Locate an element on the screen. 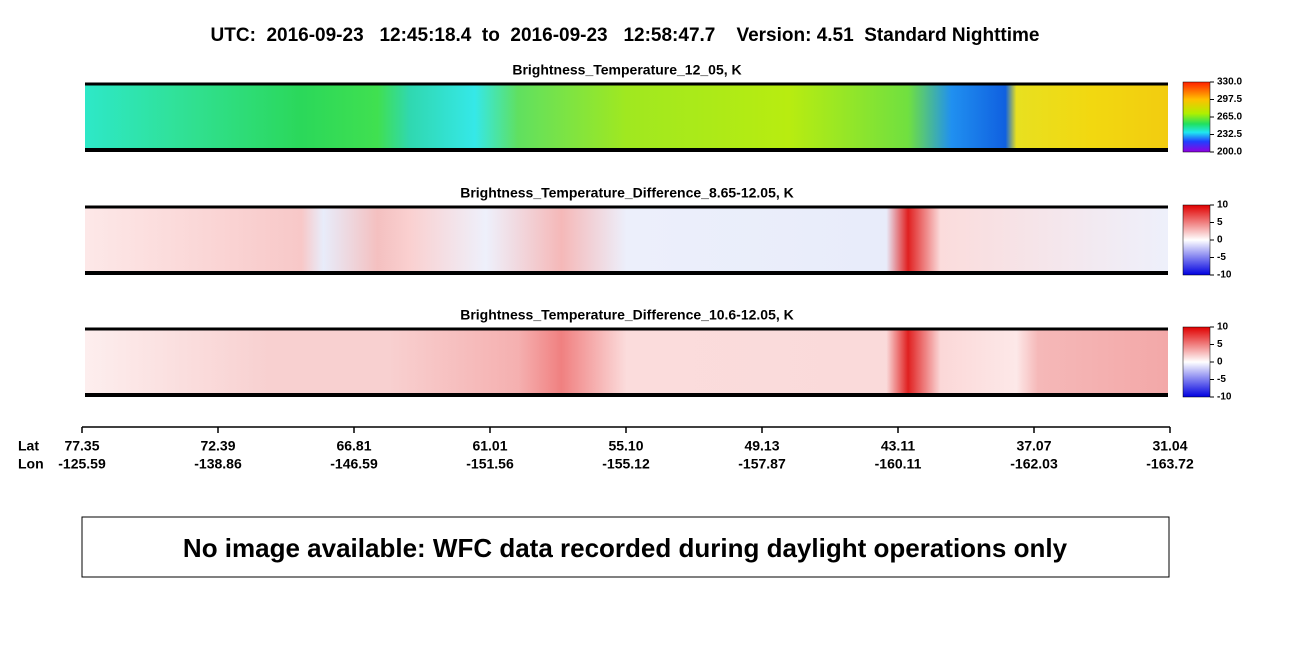 Image resolution: width=1300 pixels, height=667 pixels. lat-label: 77.35 is located at coordinates (81, 446).